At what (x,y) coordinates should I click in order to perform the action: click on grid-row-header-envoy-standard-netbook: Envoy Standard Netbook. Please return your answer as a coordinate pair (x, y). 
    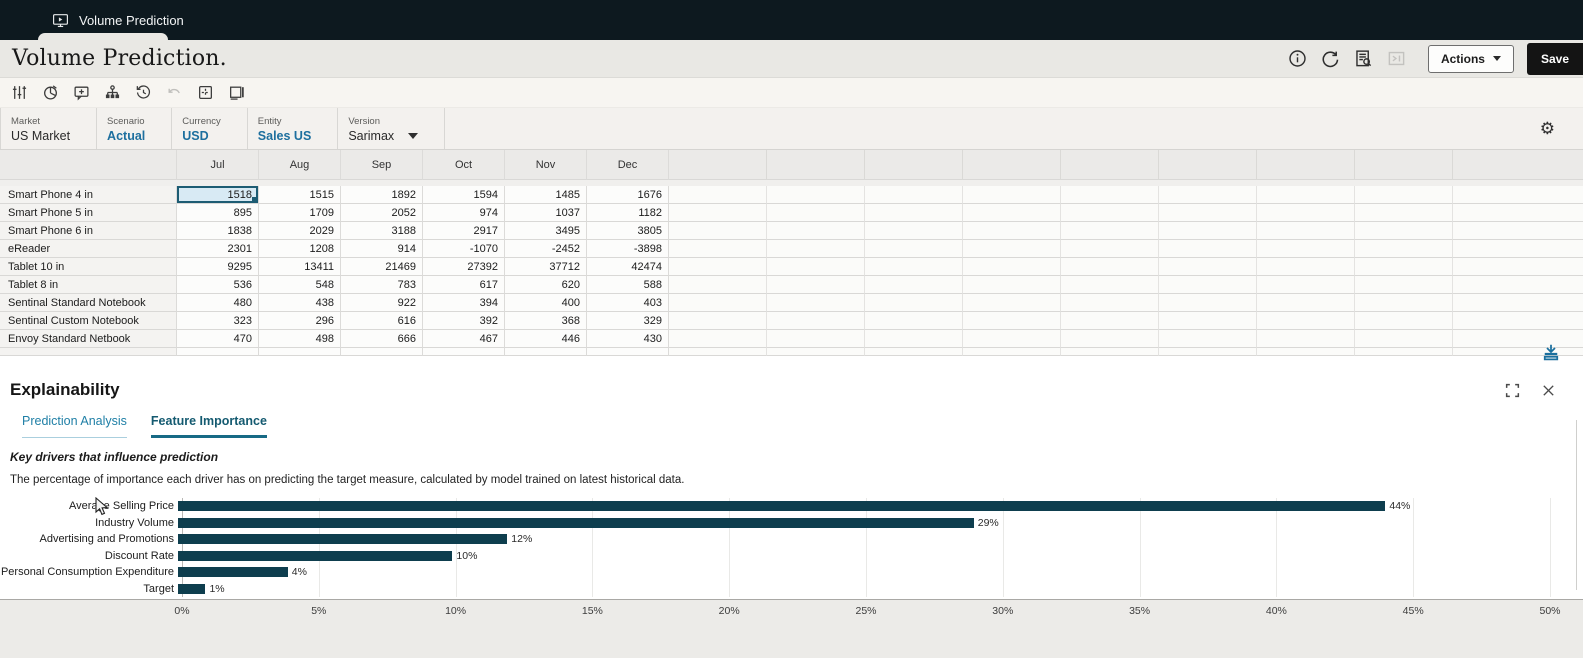
    Looking at the image, I should click on (88, 339).